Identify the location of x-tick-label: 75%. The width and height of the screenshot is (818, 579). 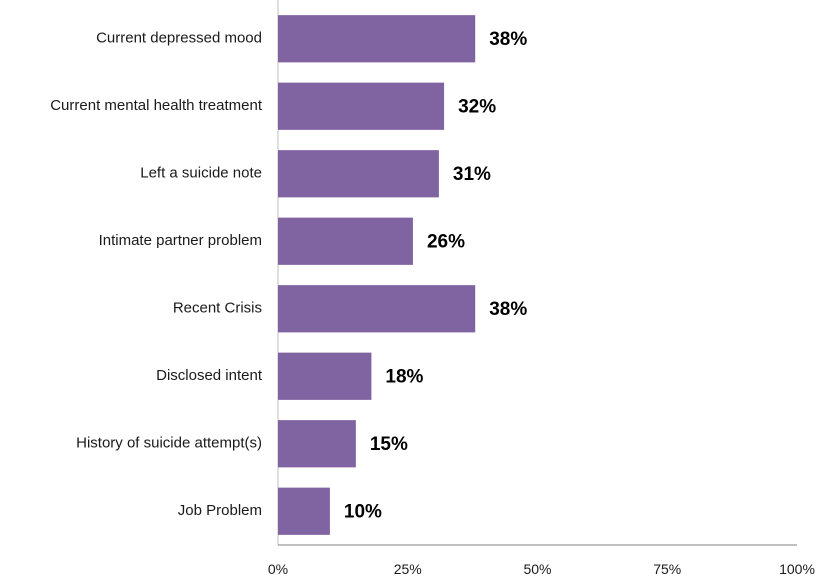
(667, 569).